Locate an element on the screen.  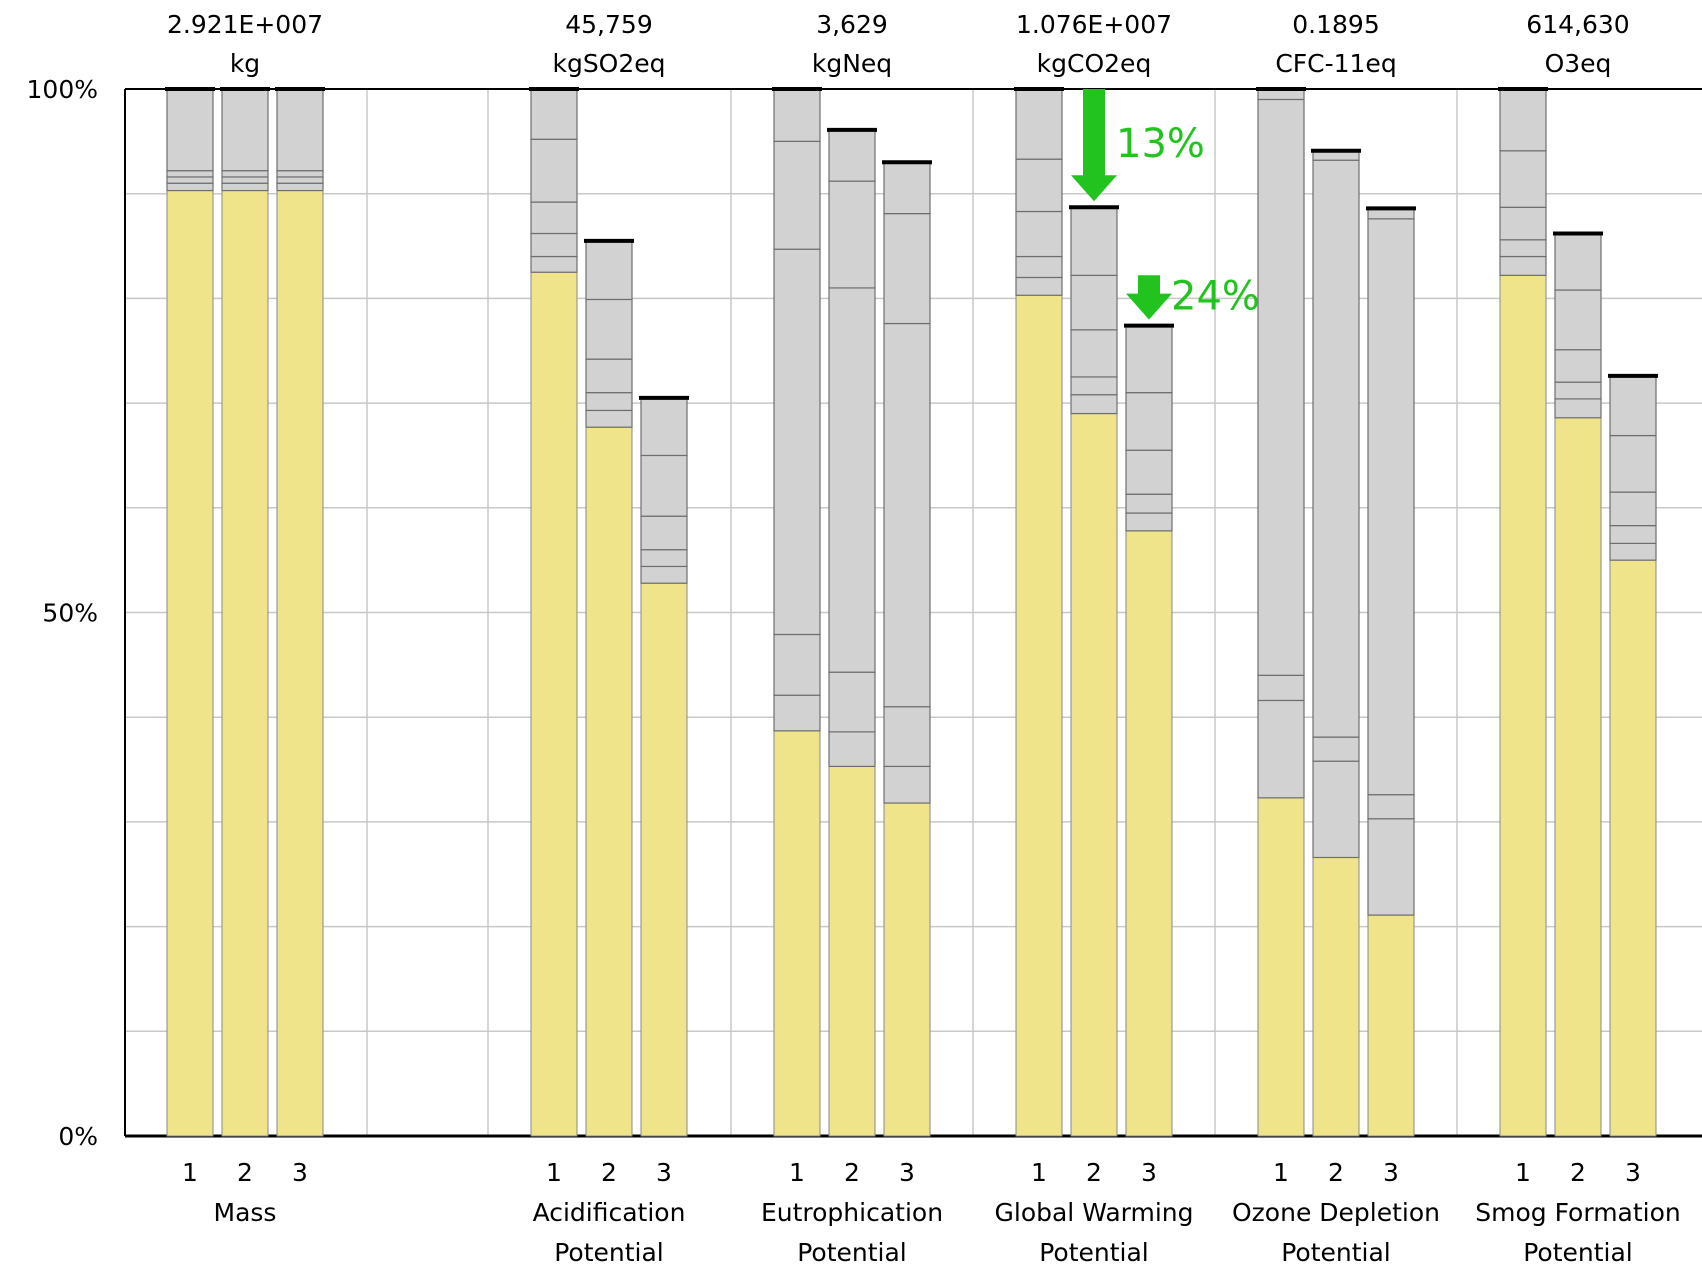
group-name: Acidification is located at coordinates (609, 1212).